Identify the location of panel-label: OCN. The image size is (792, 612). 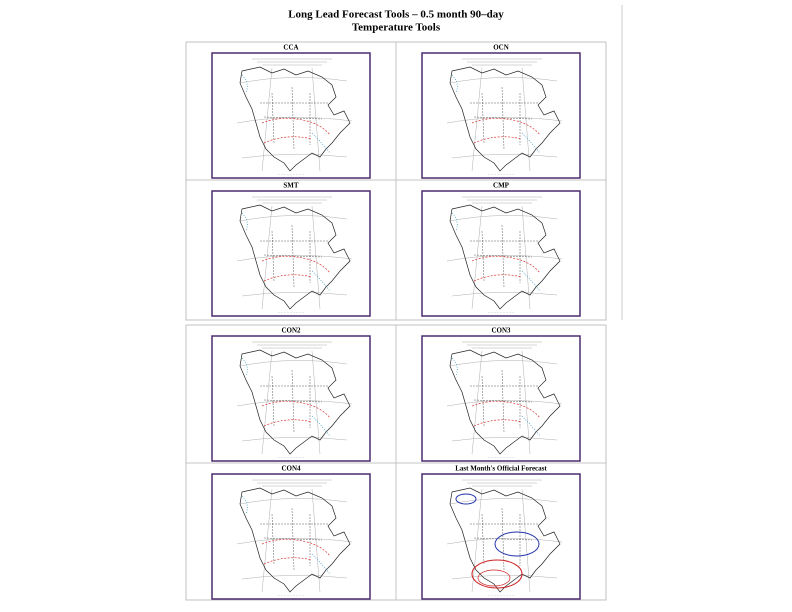
(501, 48).